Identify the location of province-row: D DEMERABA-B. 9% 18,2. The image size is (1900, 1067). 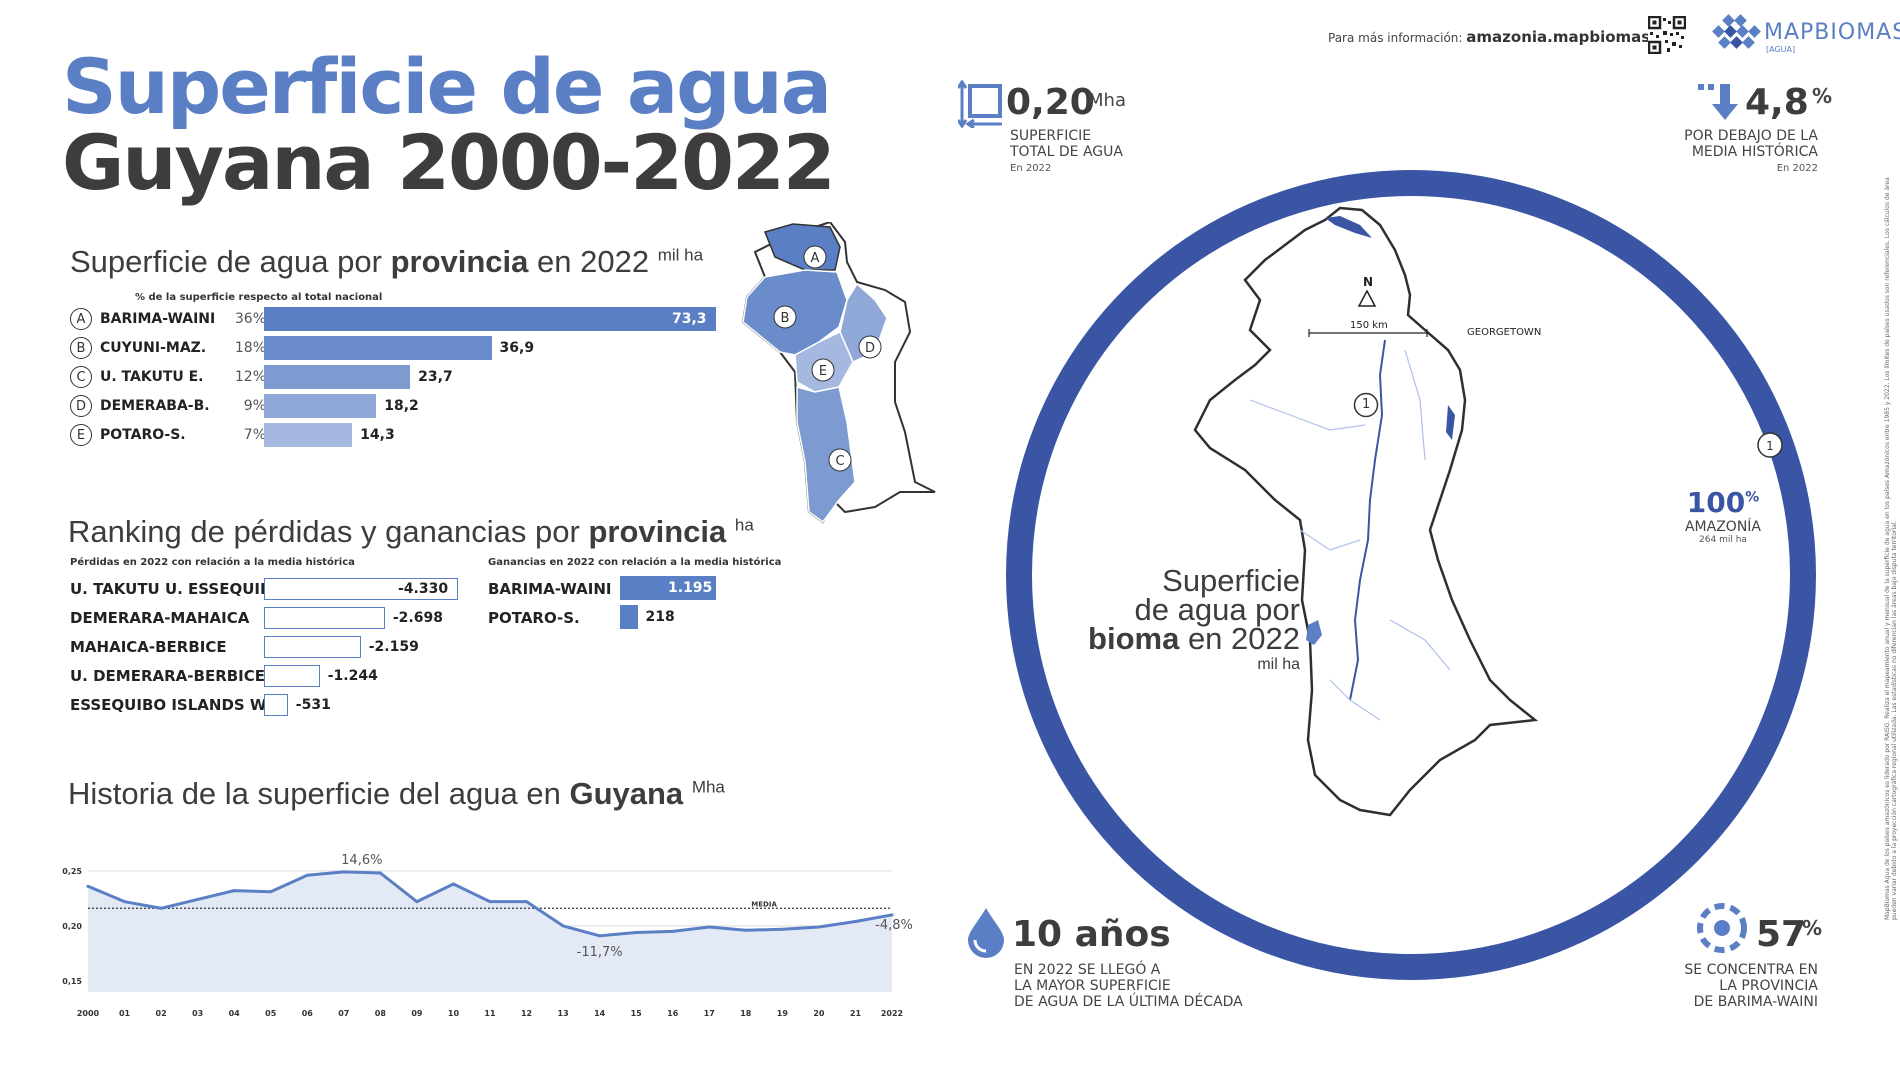
(410, 406).